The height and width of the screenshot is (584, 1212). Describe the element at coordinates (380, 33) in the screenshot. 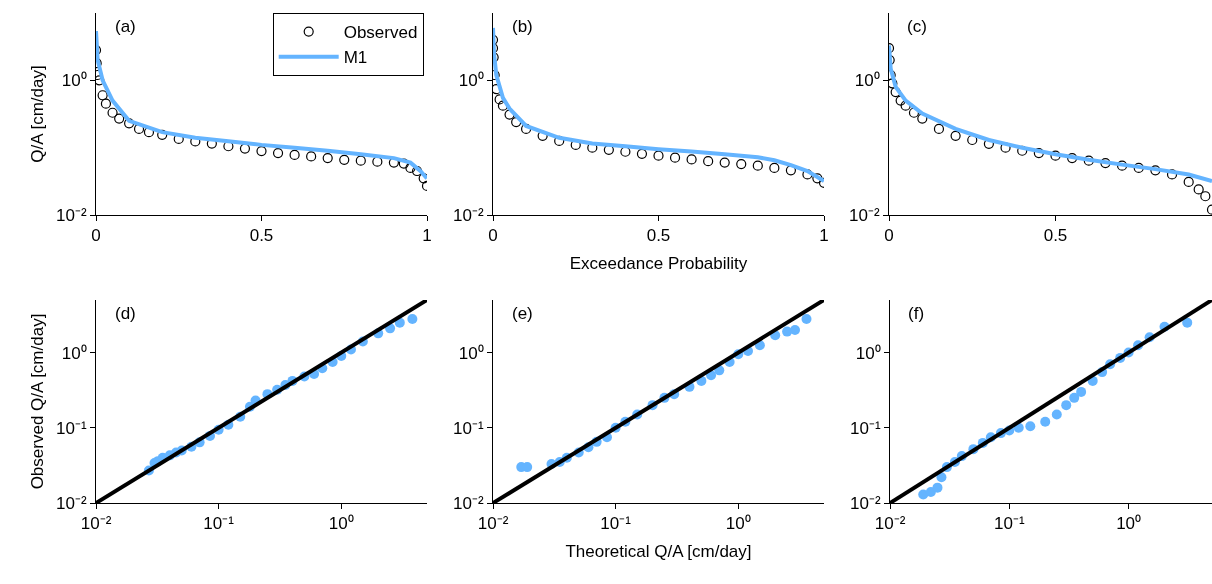

I see `legend-label: Observed` at that location.